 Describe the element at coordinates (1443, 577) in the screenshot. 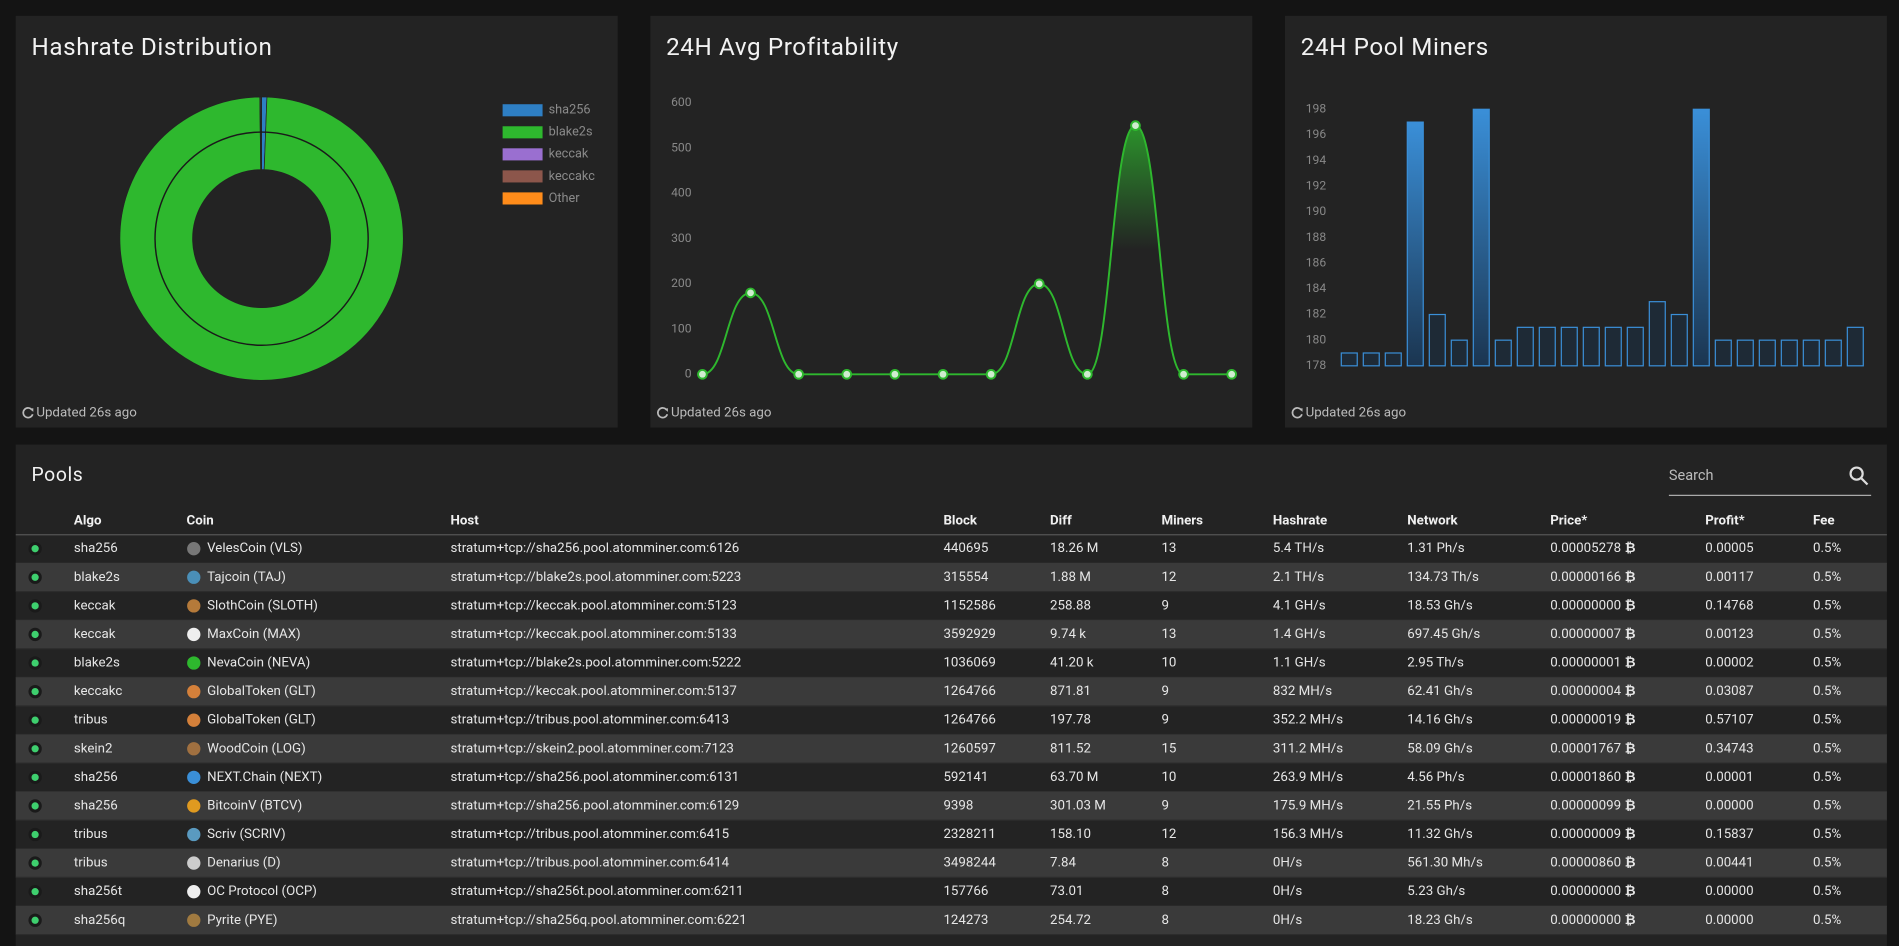

I see `cell: 134.73 Th/s` at that location.